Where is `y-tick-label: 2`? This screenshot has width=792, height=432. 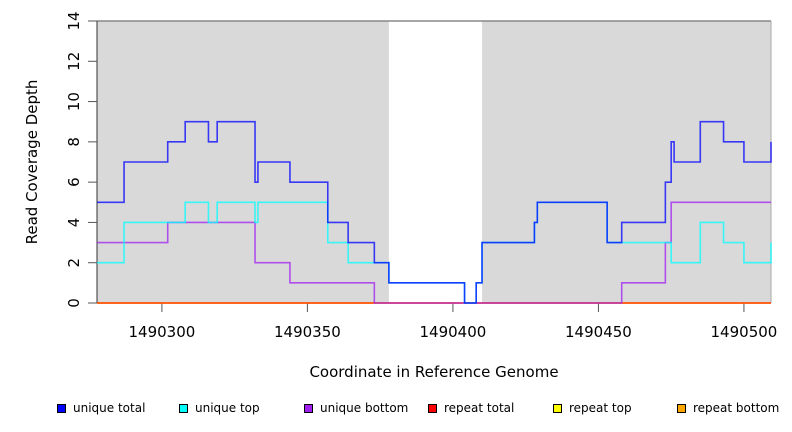 y-tick-label: 2 is located at coordinates (74, 263).